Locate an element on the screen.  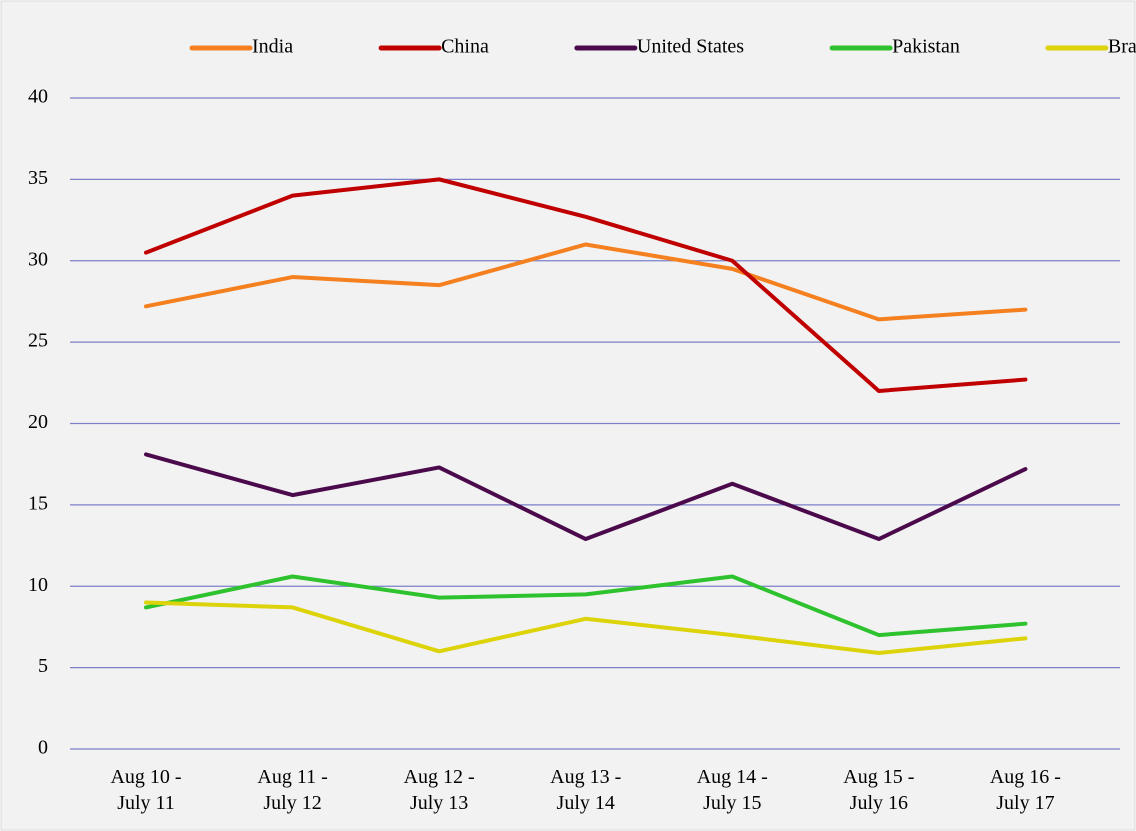
y-tick-label: 15 is located at coordinates (38, 503).